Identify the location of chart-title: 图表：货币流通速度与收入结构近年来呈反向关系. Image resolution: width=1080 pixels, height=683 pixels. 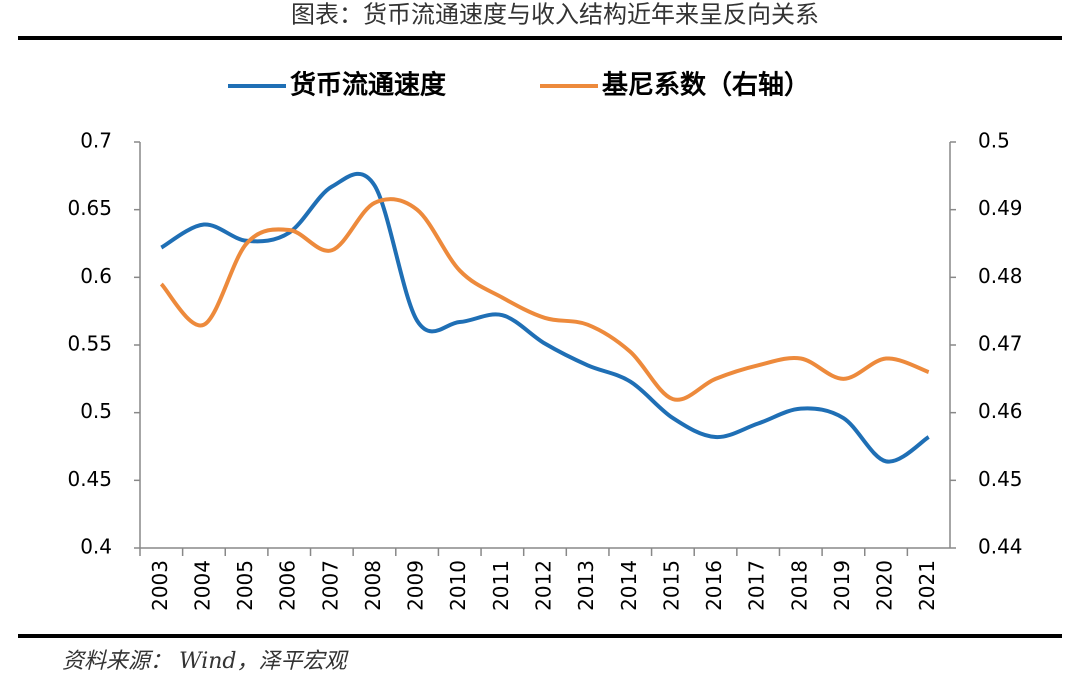
(555, 15).